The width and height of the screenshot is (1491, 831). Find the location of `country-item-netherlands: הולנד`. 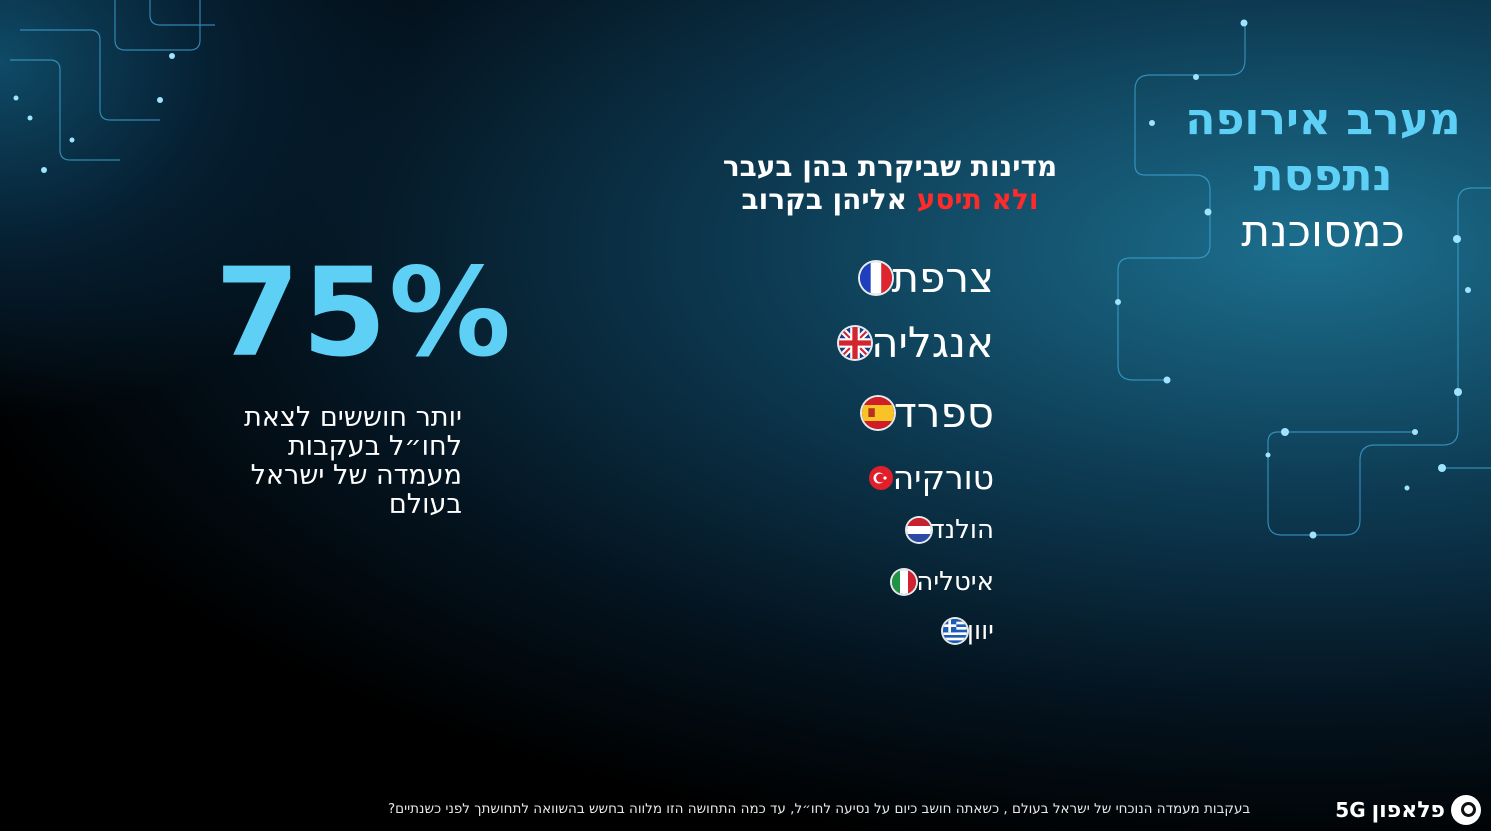

country-item-netherlands: הולנד is located at coordinates (939, 530).